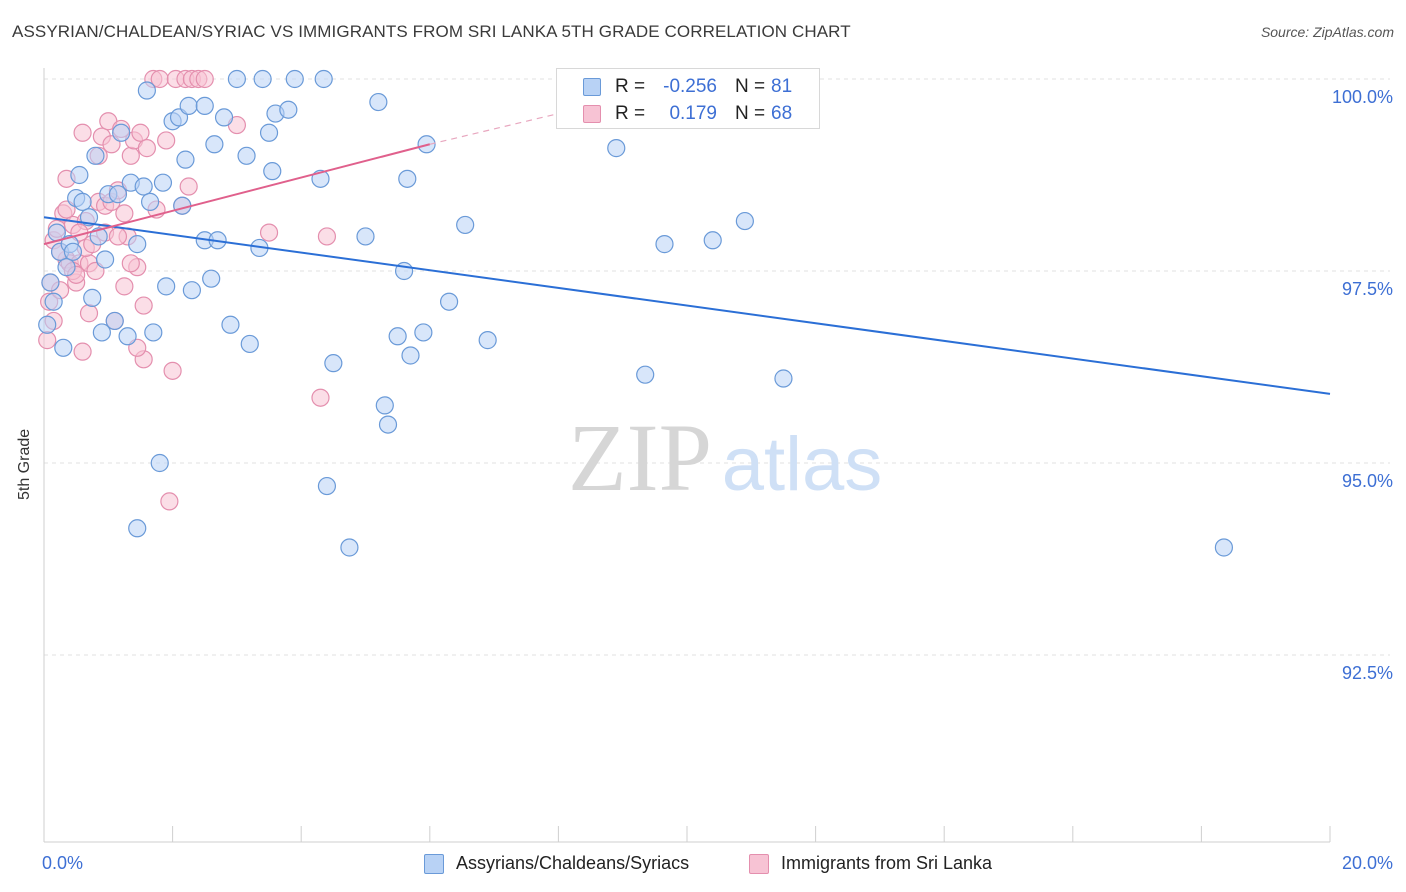 This screenshot has height=892, width=1406. What do you see at coordinates (1367, 481) in the screenshot?
I see `y-tick-label: 95.0%` at bounding box center [1367, 481].